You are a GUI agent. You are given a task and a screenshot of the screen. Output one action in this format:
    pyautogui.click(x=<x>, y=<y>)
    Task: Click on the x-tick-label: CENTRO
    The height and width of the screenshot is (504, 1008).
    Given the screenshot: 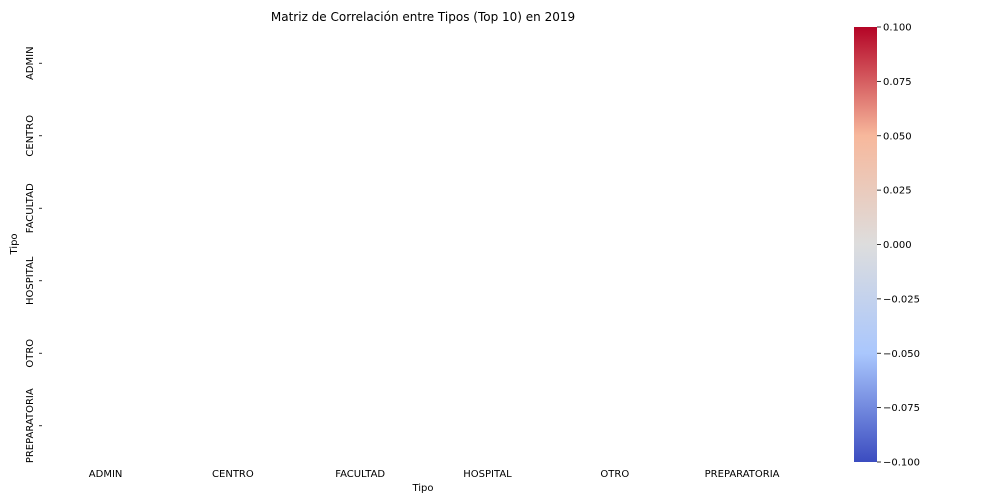 What is the action you would take?
    pyautogui.click(x=233, y=474)
    